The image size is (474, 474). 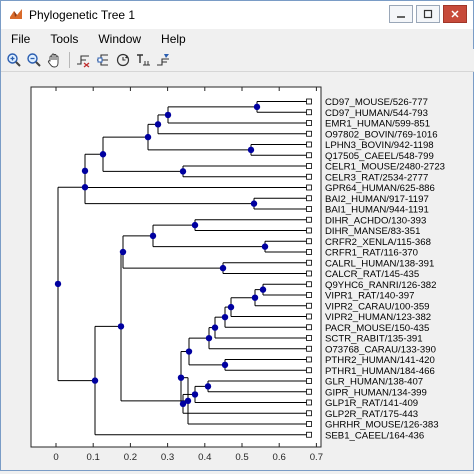 What do you see at coordinates (69, 60) in the screenshot?
I see `toolbar-separator` at bounding box center [69, 60].